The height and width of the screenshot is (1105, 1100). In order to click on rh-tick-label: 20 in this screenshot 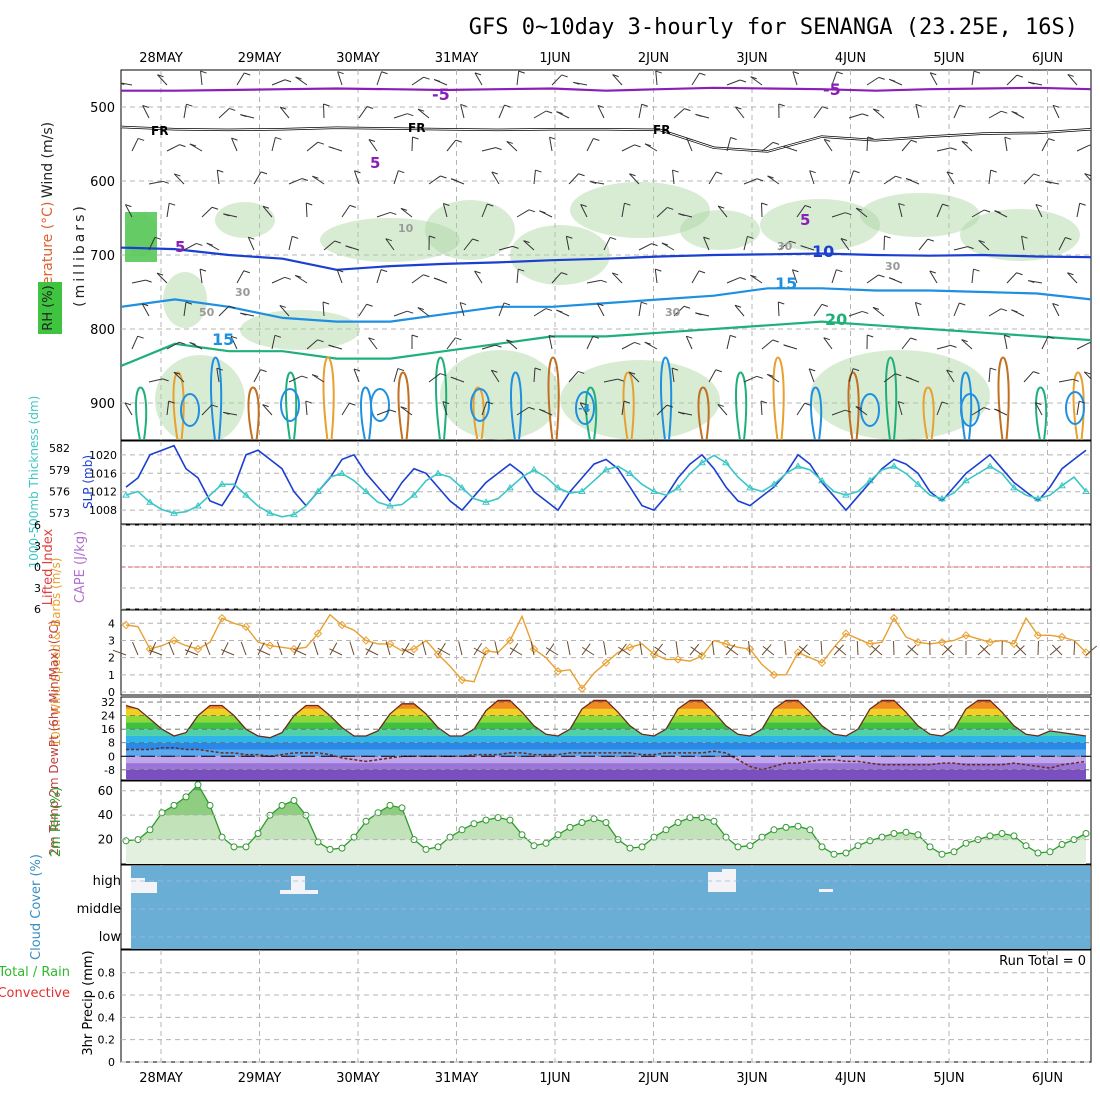, I will do `click(105, 840)`.